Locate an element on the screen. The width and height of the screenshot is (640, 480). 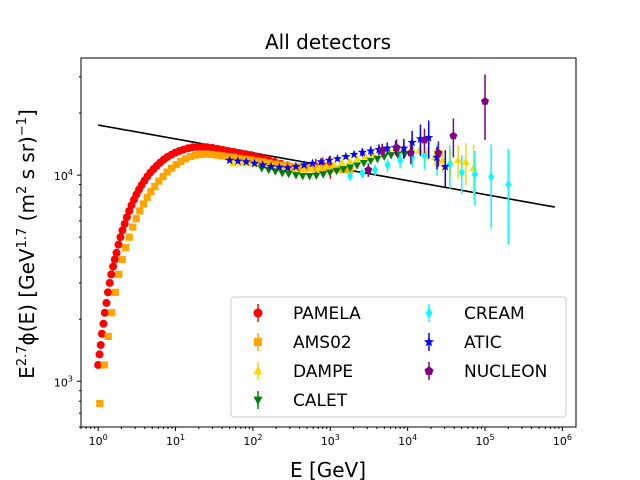
legend-label: NUCLEON is located at coordinates (505, 372).